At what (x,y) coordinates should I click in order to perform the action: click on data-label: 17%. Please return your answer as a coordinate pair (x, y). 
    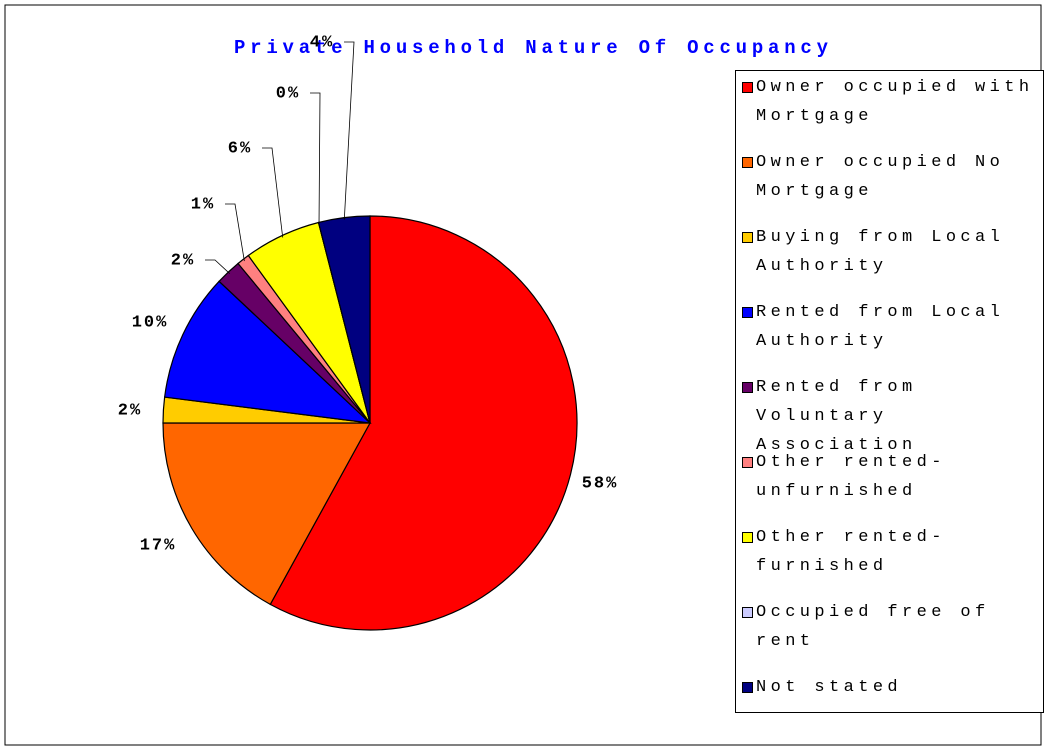
    Looking at the image, I should click on (158, 545).